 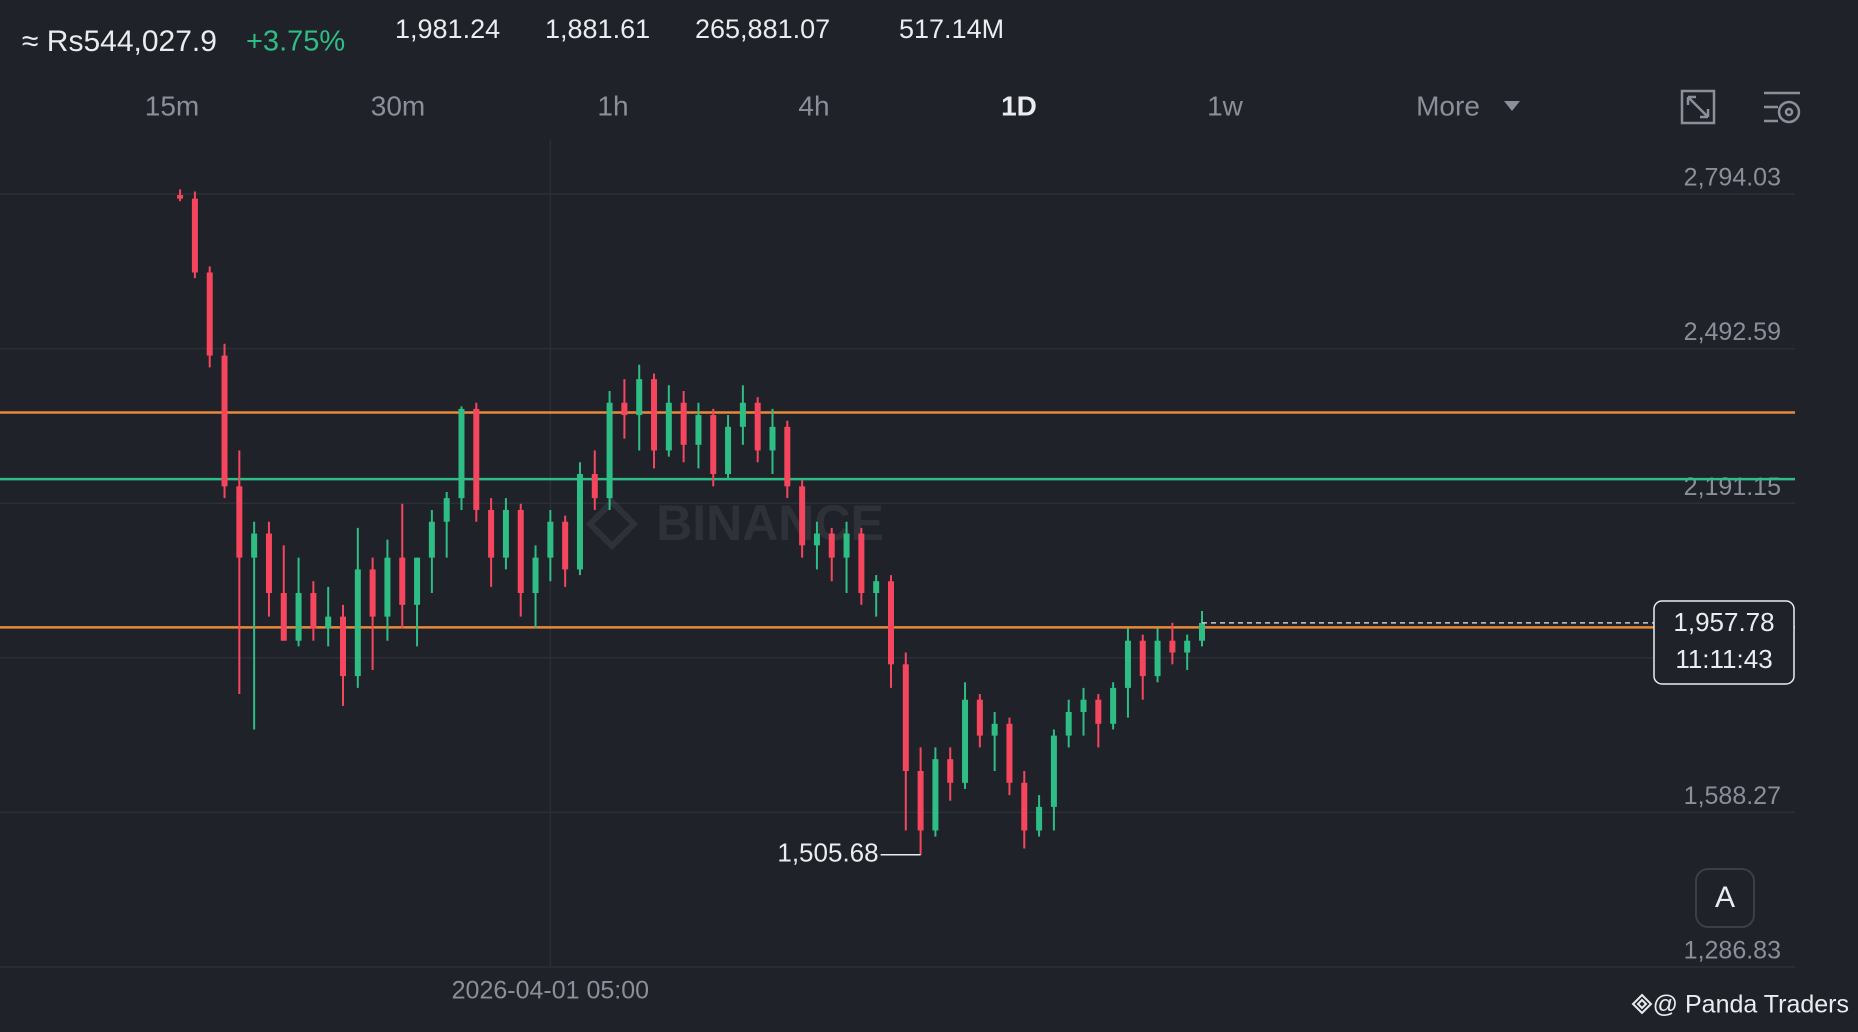 What do you see at coordinates (1698, 107) in the screenshot?
I see `fullscreen-icon` at bounding box center [1698, 107].